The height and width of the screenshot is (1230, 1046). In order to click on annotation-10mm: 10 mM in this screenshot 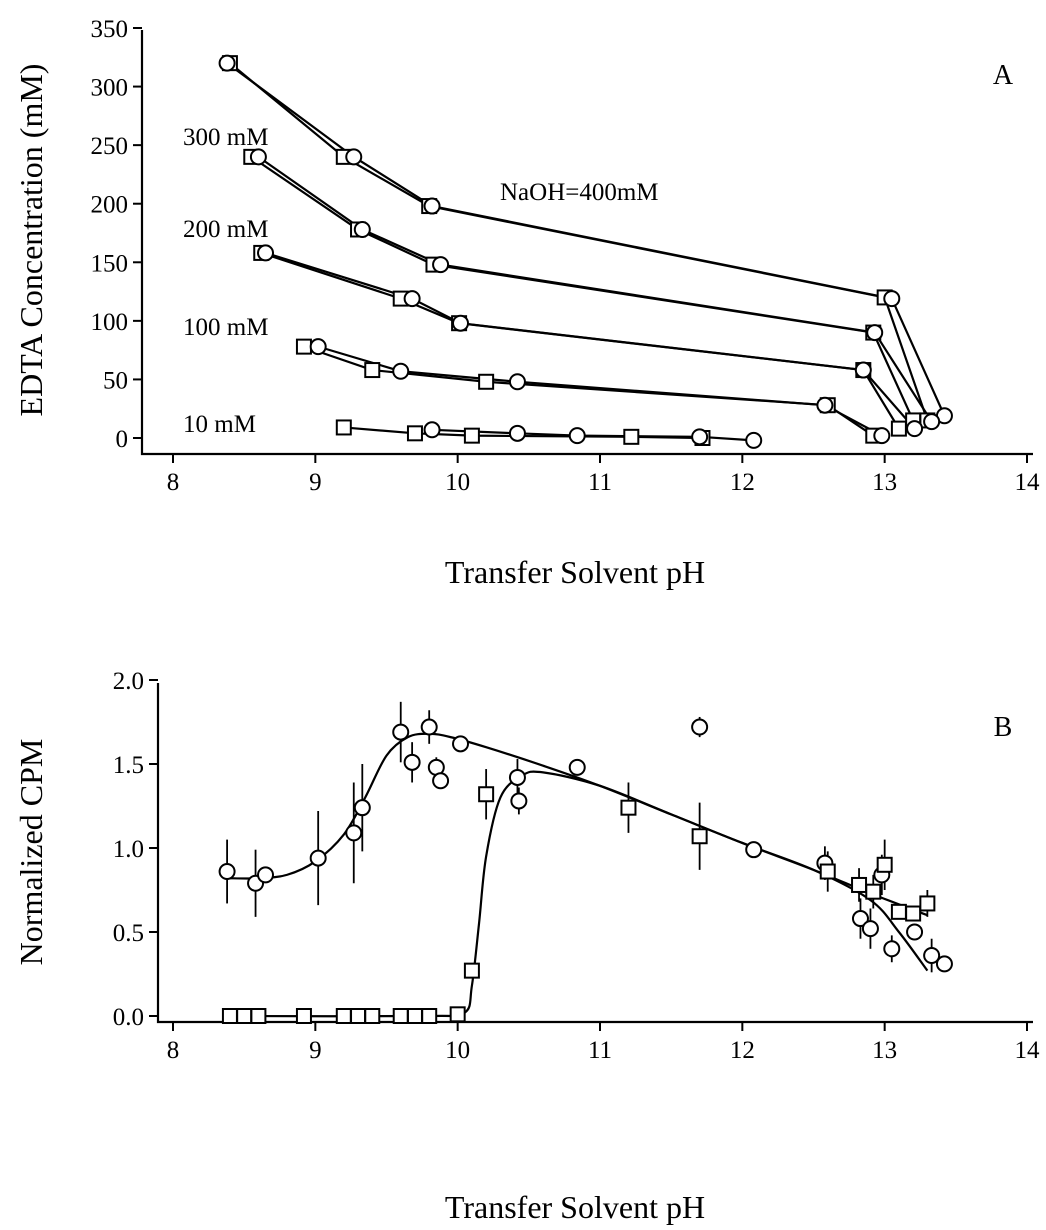, I will do `click(219, 424)`.